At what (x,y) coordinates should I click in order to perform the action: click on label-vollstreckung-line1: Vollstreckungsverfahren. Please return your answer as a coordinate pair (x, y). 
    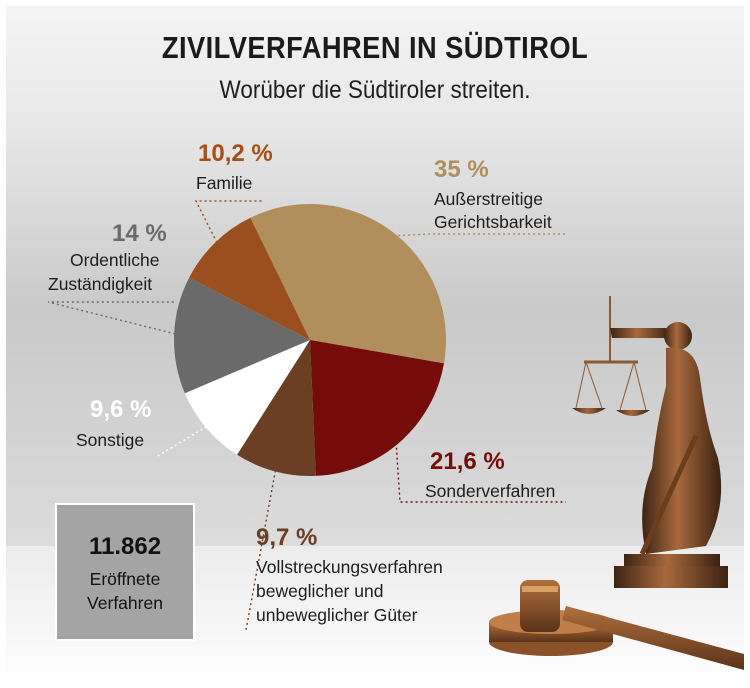
    Looking at the image, I should click on (349, 567).